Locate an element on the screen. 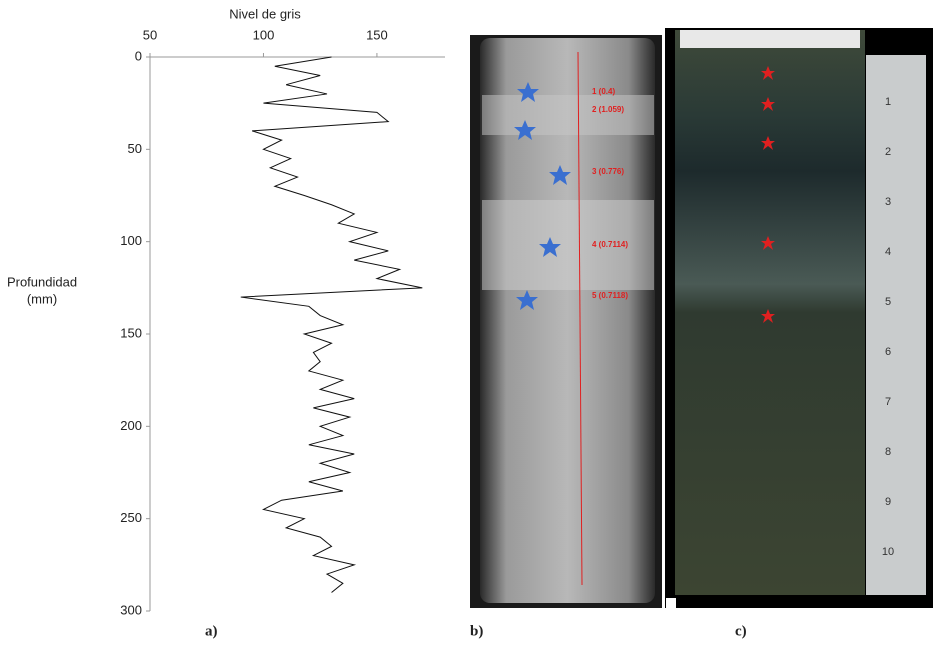  ruler-label: 10 is located at coordinates (888, 552).